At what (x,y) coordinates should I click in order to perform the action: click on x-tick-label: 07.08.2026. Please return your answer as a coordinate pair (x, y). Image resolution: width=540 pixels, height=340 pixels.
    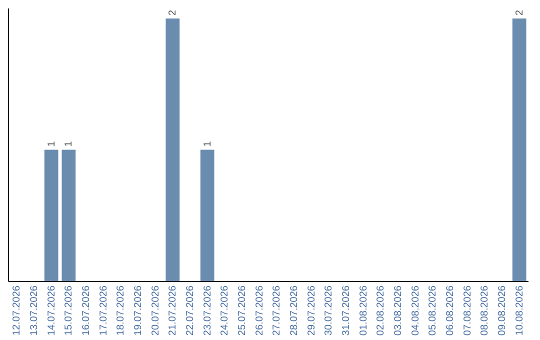
    Looking at the image, I should click on (468, 310).